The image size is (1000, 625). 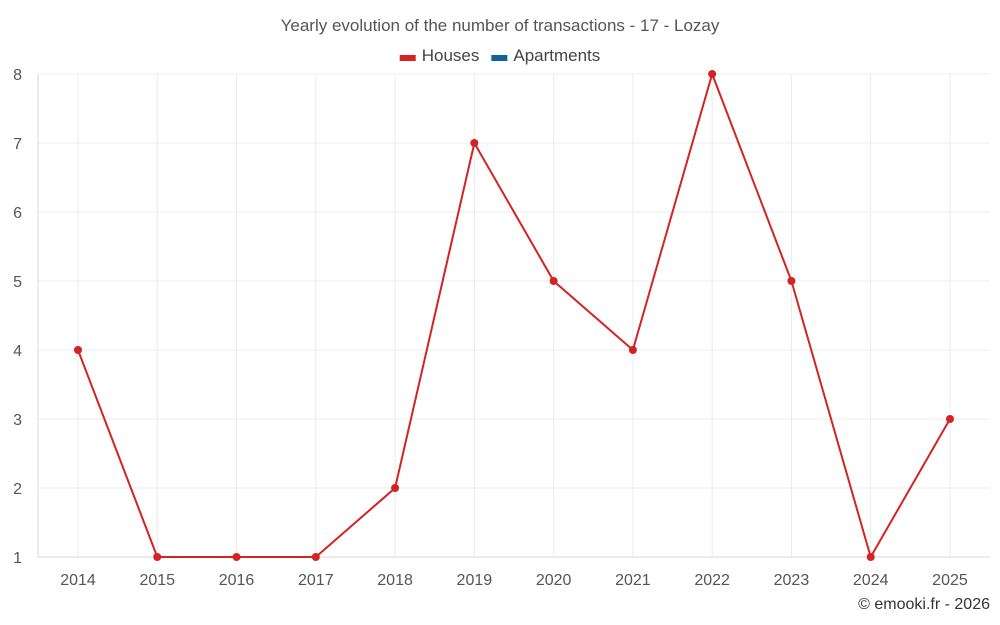 I want to click on x-tick-label: 2021, so click(x=633, y=580).